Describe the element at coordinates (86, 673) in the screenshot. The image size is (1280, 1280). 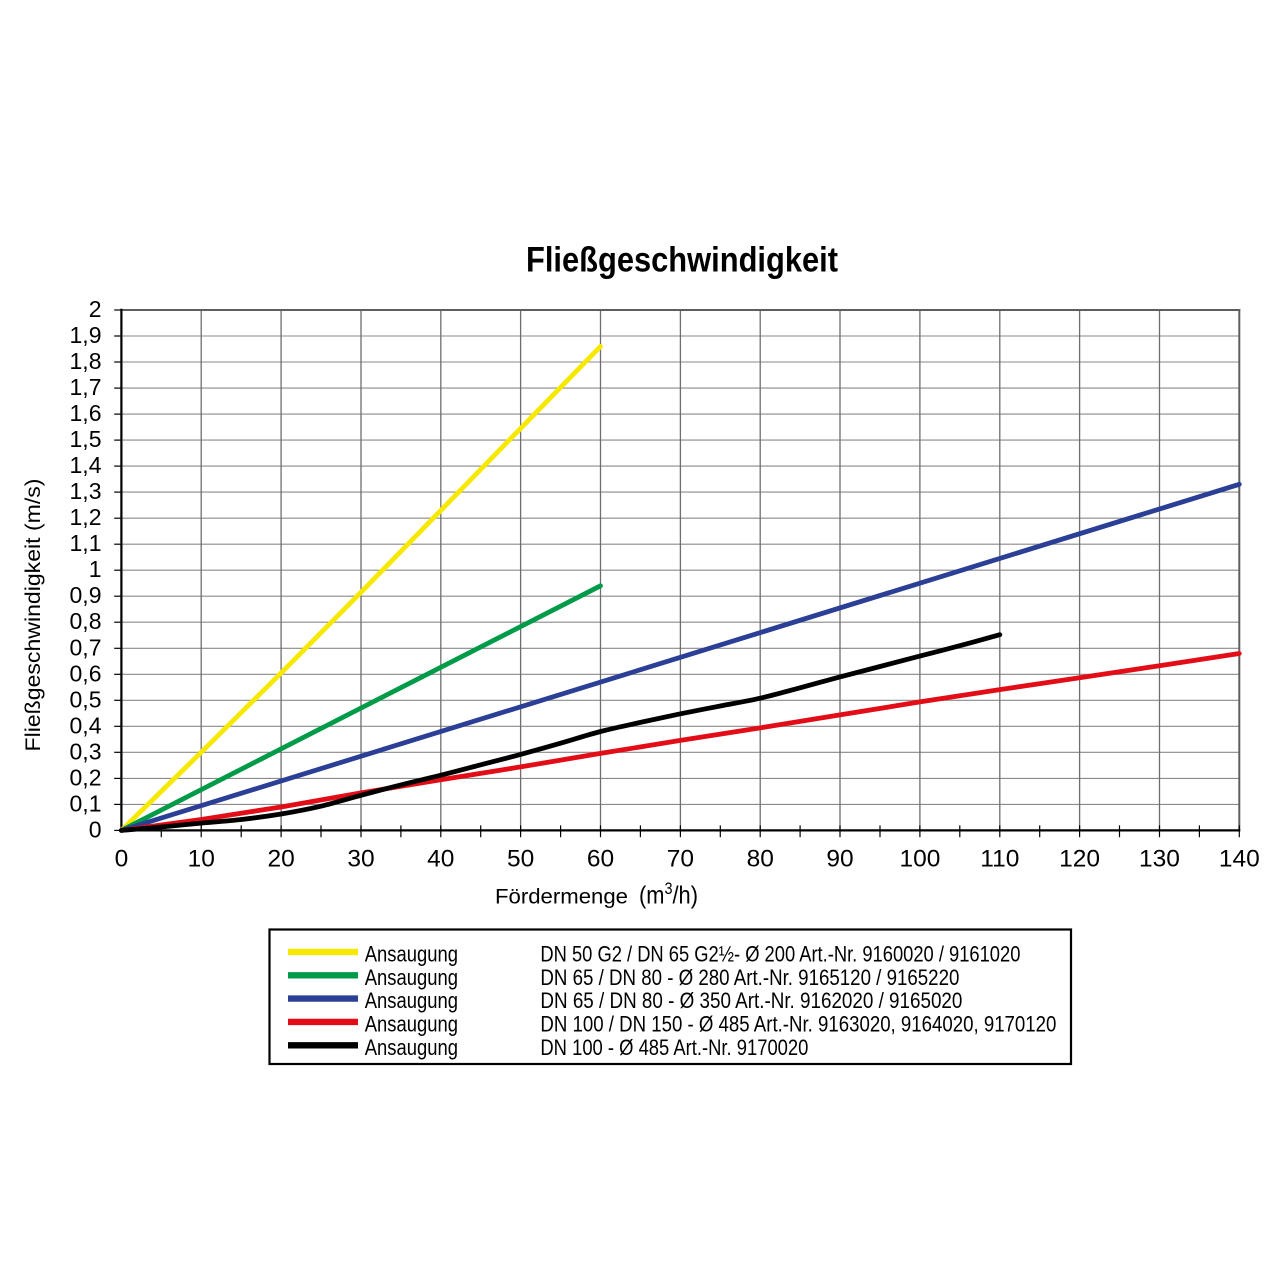
I see `svg-text: 0,6` at that location.